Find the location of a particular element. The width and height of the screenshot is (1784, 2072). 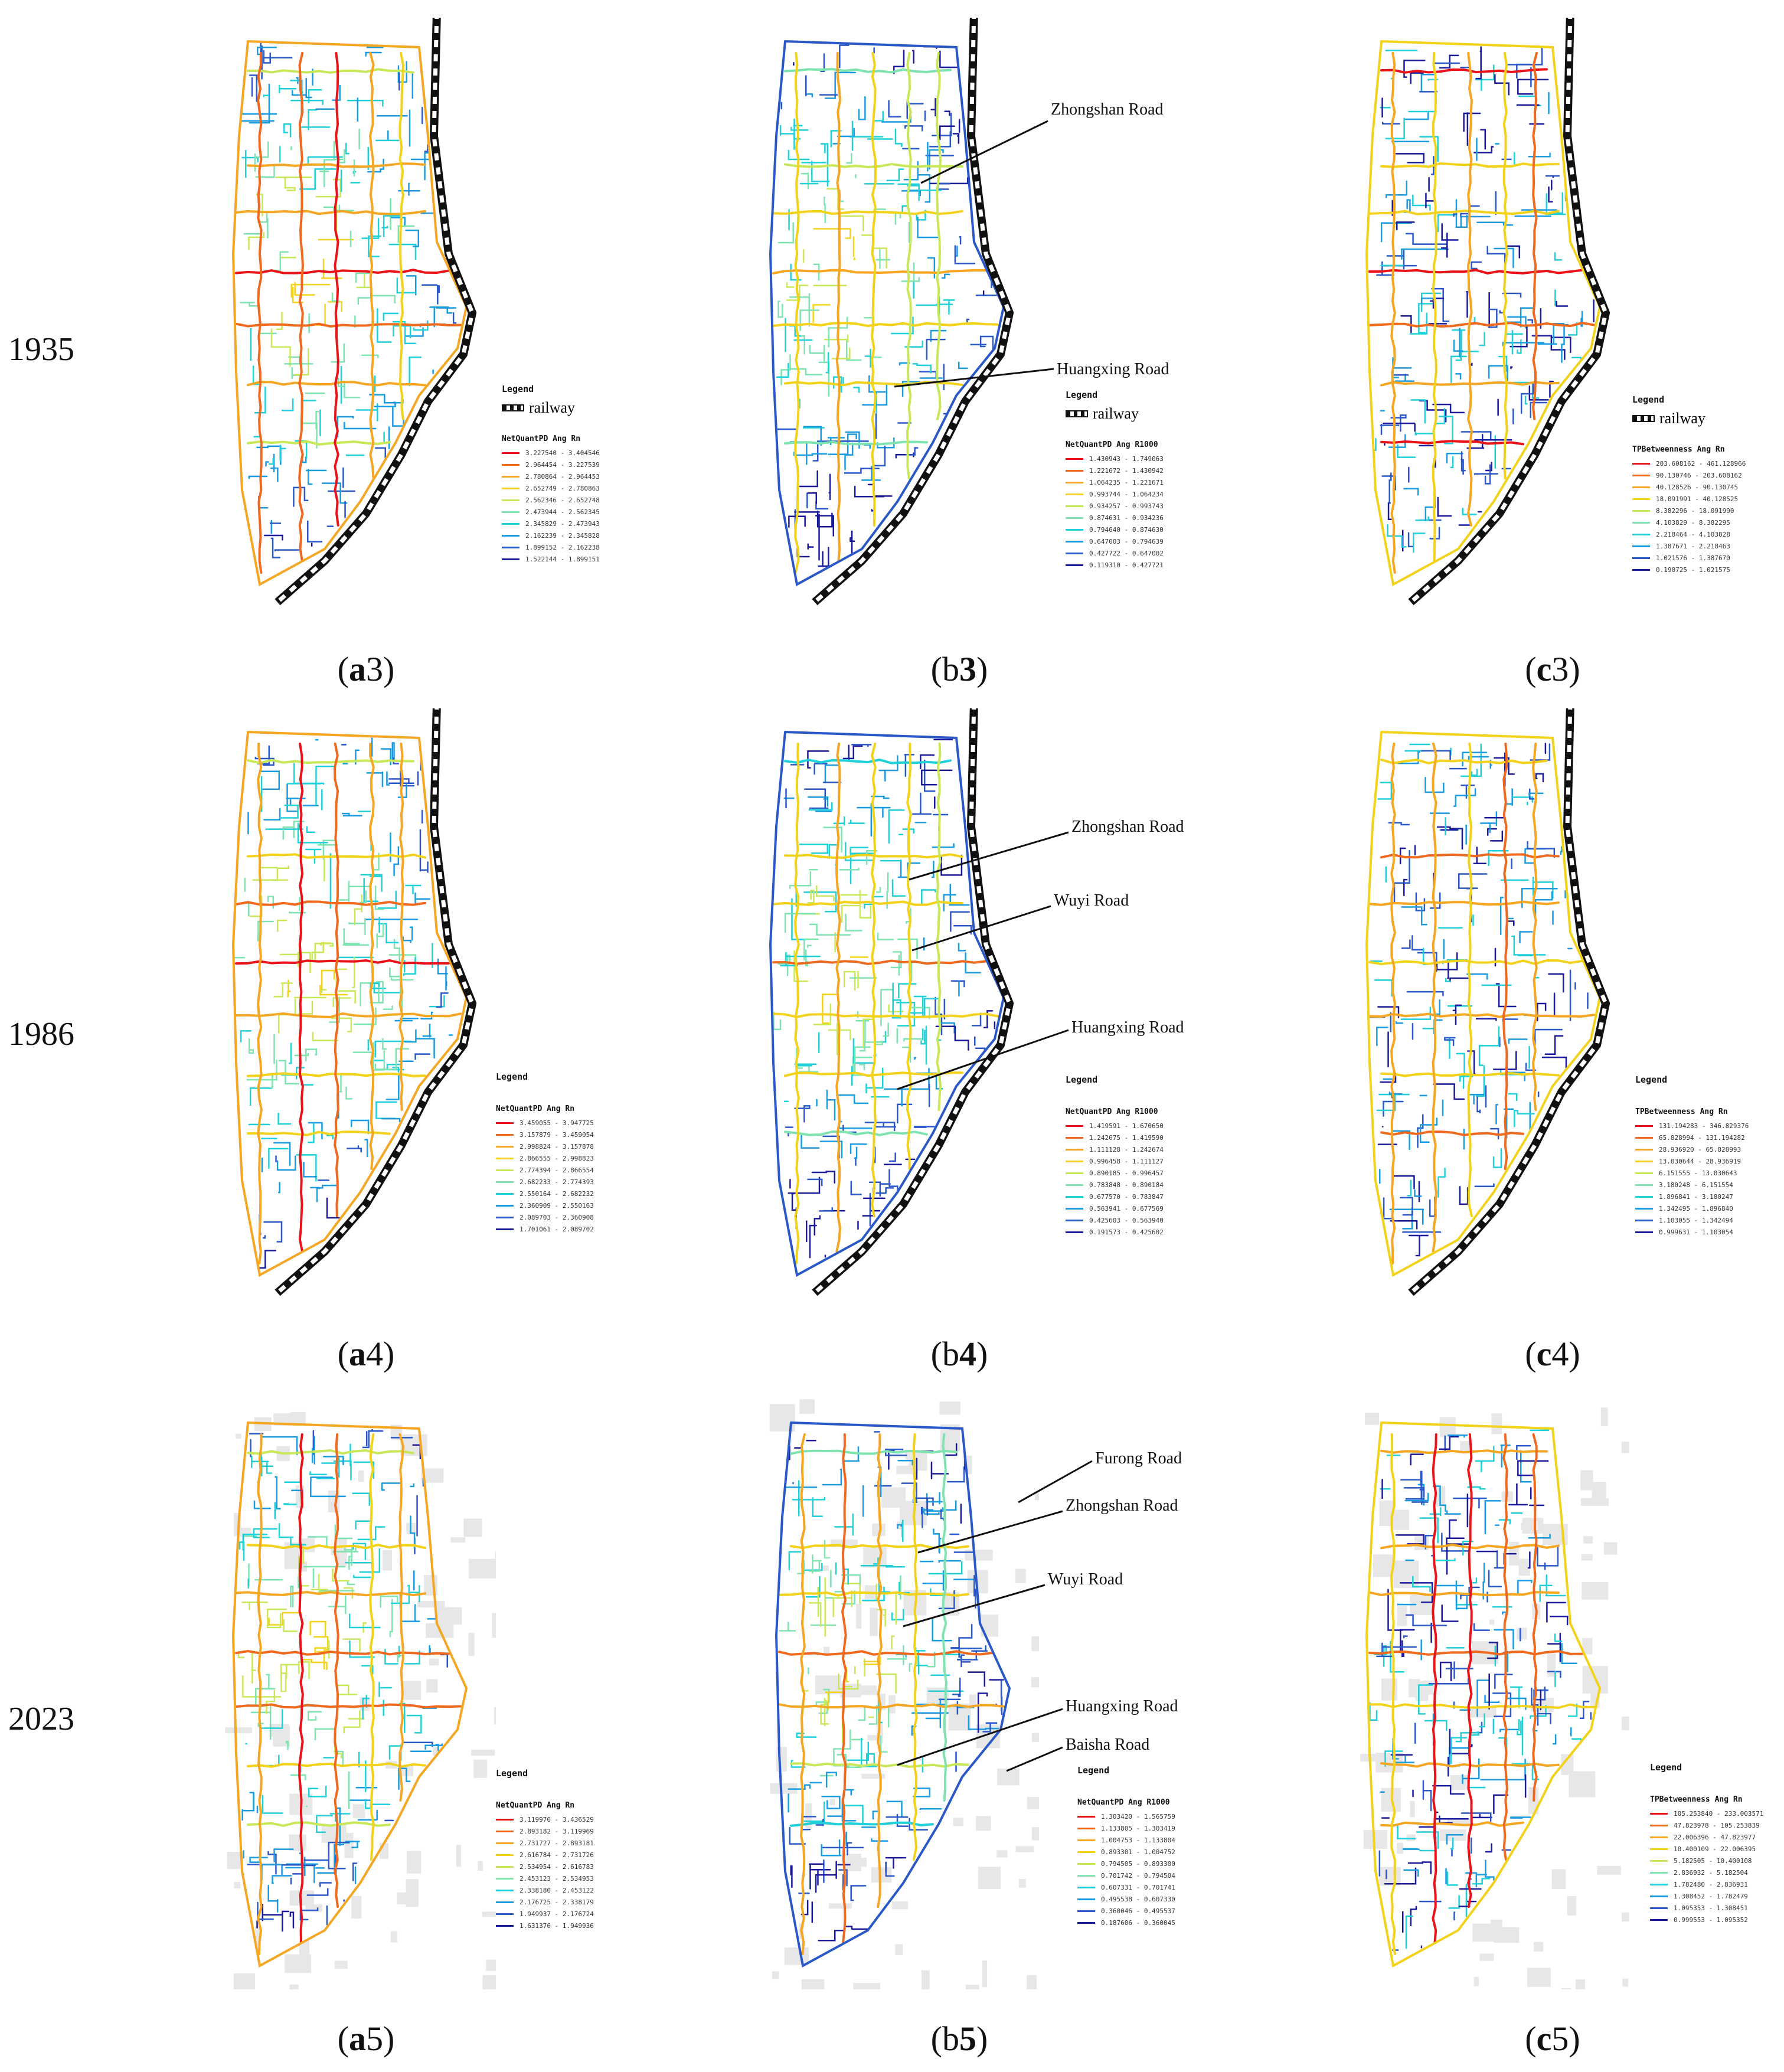

legend-class-range: 0.495538 - 0.607330 is located at coordinates (1138, 1899).